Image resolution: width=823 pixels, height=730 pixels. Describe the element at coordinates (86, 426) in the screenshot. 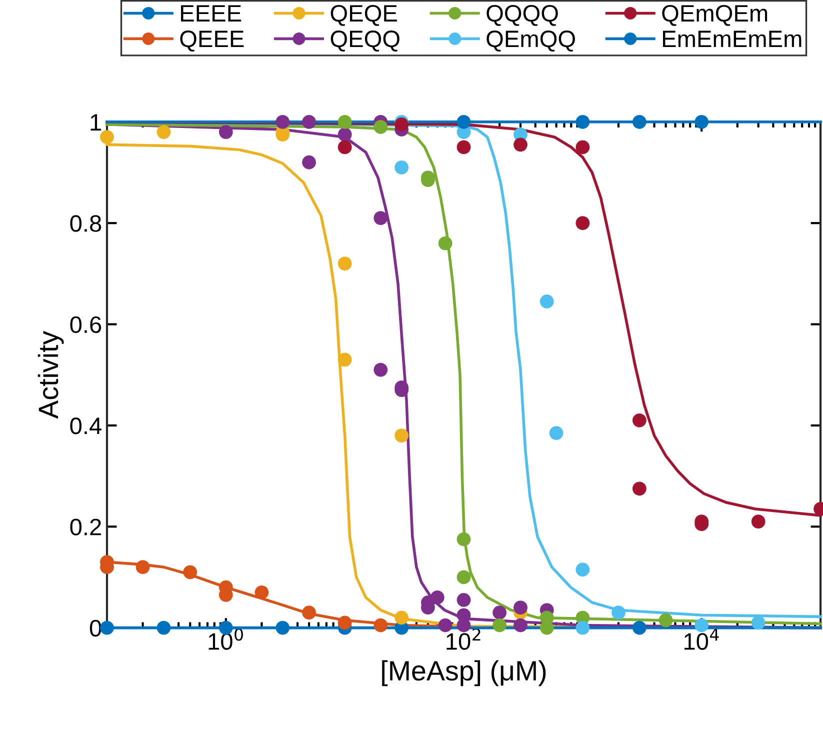

I see `y-tick-label: 0.4` at that location.